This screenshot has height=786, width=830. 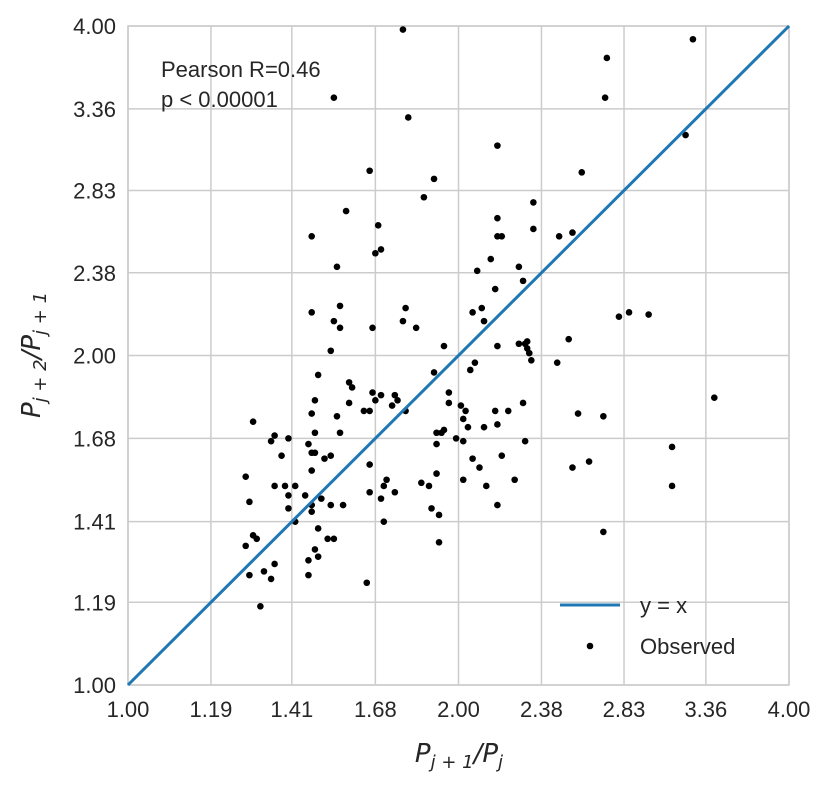 What do you see at coordinates (789, 709) in the screenshot?
I see `x-tick-label: 4.00` at bounding box center [789, 709].